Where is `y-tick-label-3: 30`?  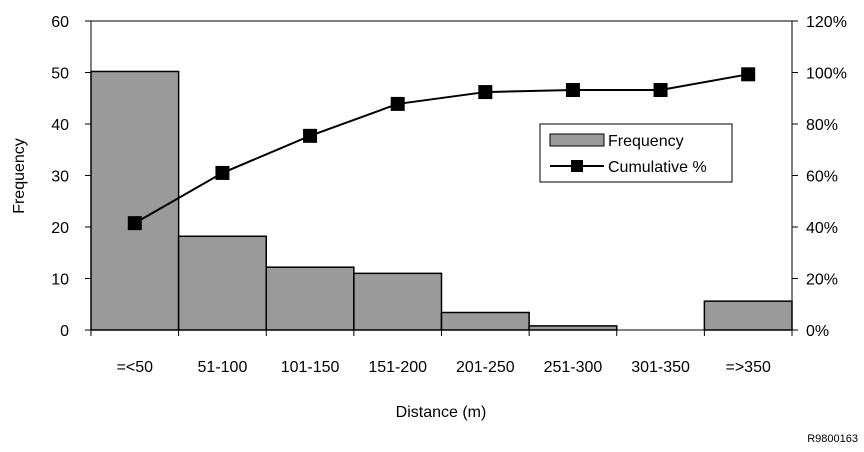
y-tick-label-3: 30 is located at coordinates (60, 177).